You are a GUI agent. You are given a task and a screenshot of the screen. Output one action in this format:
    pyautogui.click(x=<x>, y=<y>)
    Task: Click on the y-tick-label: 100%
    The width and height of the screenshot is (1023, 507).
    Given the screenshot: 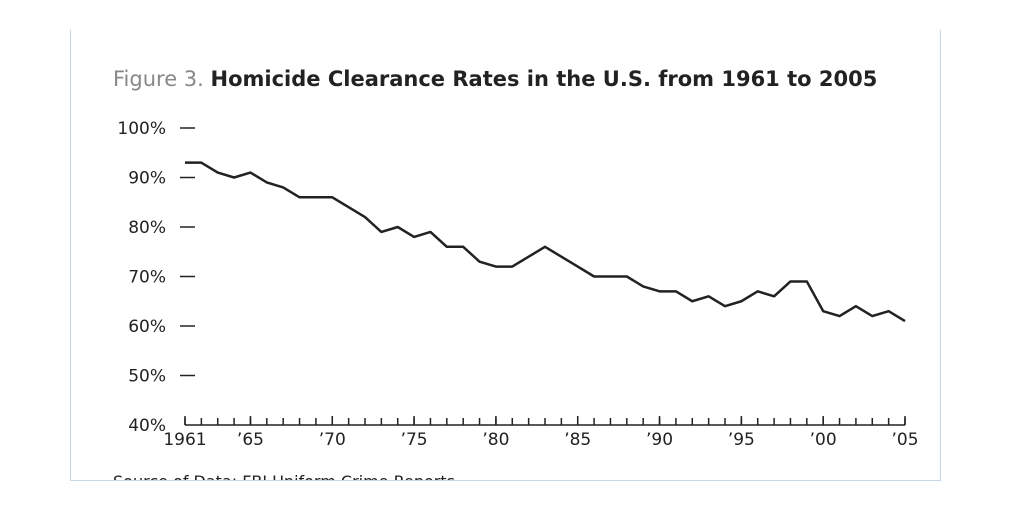 What is the action you would take?
    pyautogui.click(x=141, y=129)
    